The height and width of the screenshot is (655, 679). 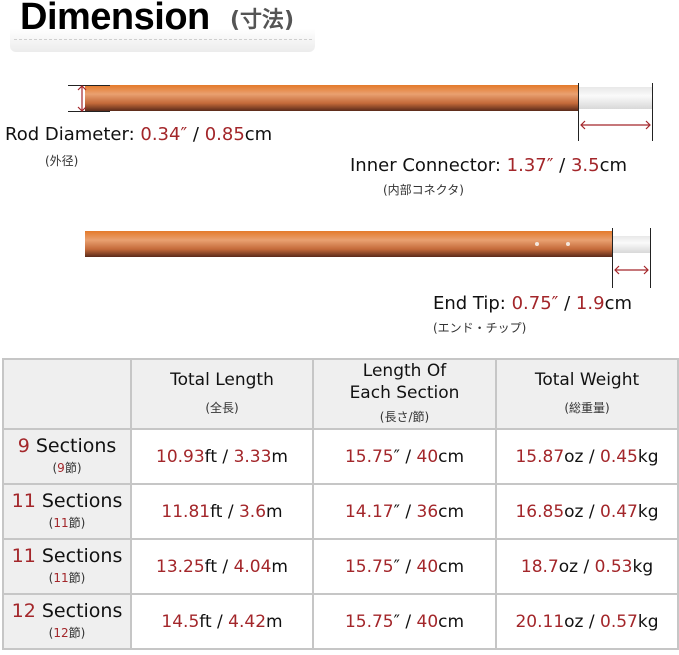 I want to click on rod-end-section, so click(x=348, y=244).